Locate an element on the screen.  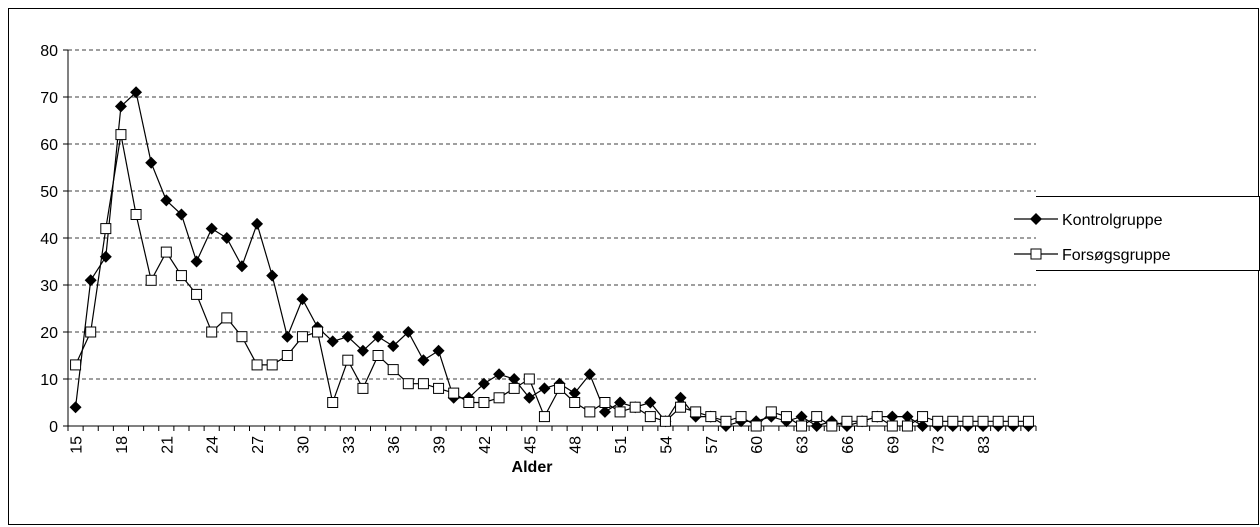
x-tick-label: 18 is located at coordinates (122, 445).